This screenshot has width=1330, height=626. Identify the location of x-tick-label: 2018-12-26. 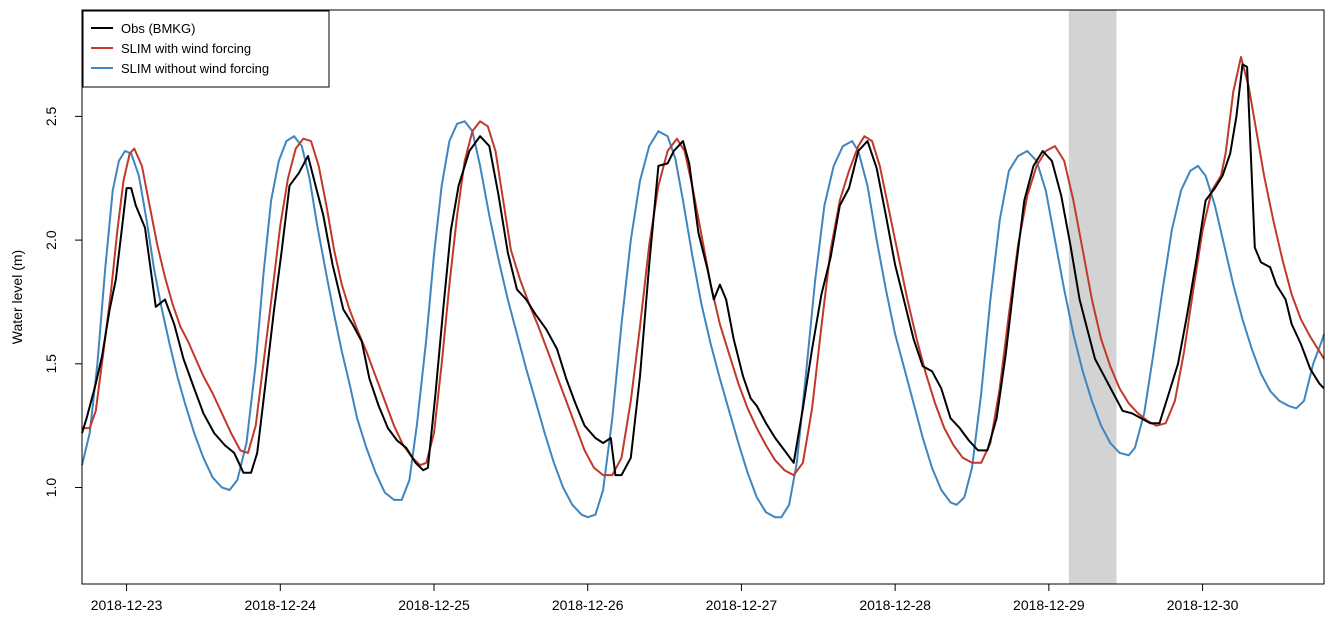
(588, 605).